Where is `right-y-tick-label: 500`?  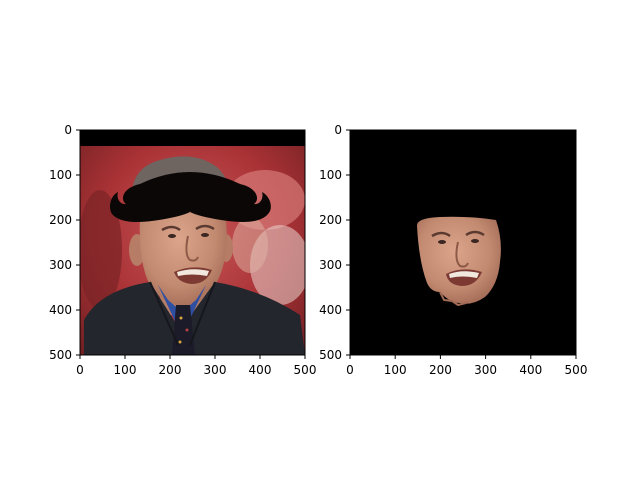
right-y-tick-label: 500 is located at coordinates (330, 355).